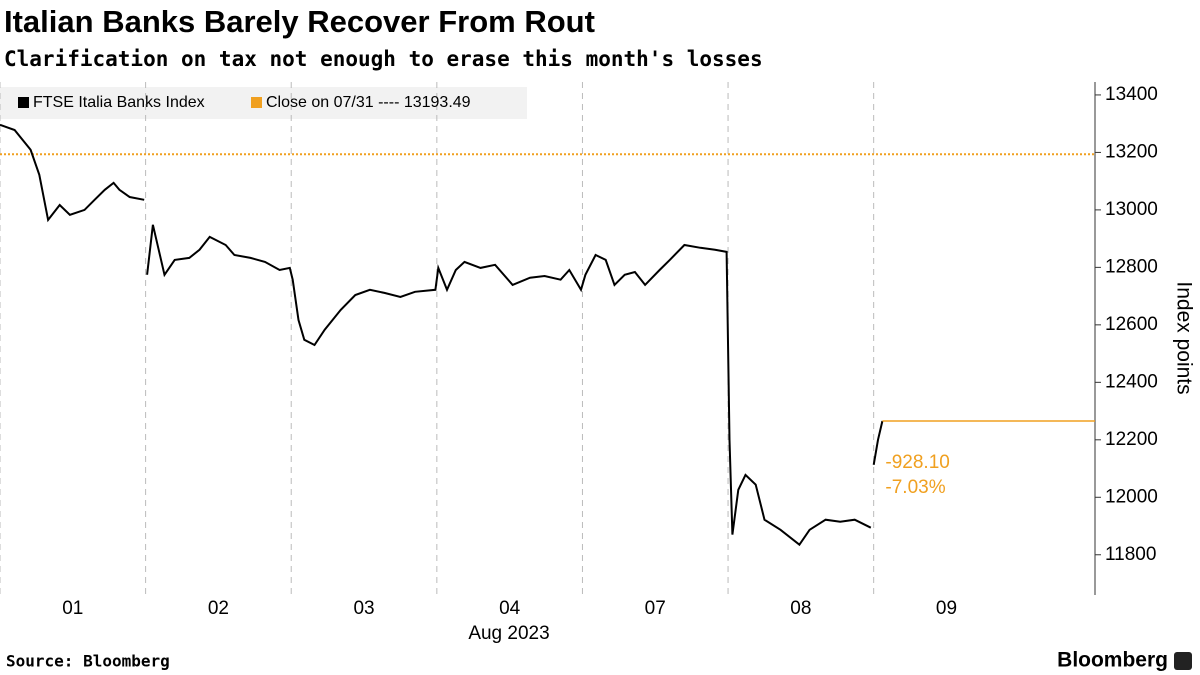  What do you see at coordinates (363, 608) in the screenshot?
I see `x-tick-label: 03` at bounding box center [363, 608].